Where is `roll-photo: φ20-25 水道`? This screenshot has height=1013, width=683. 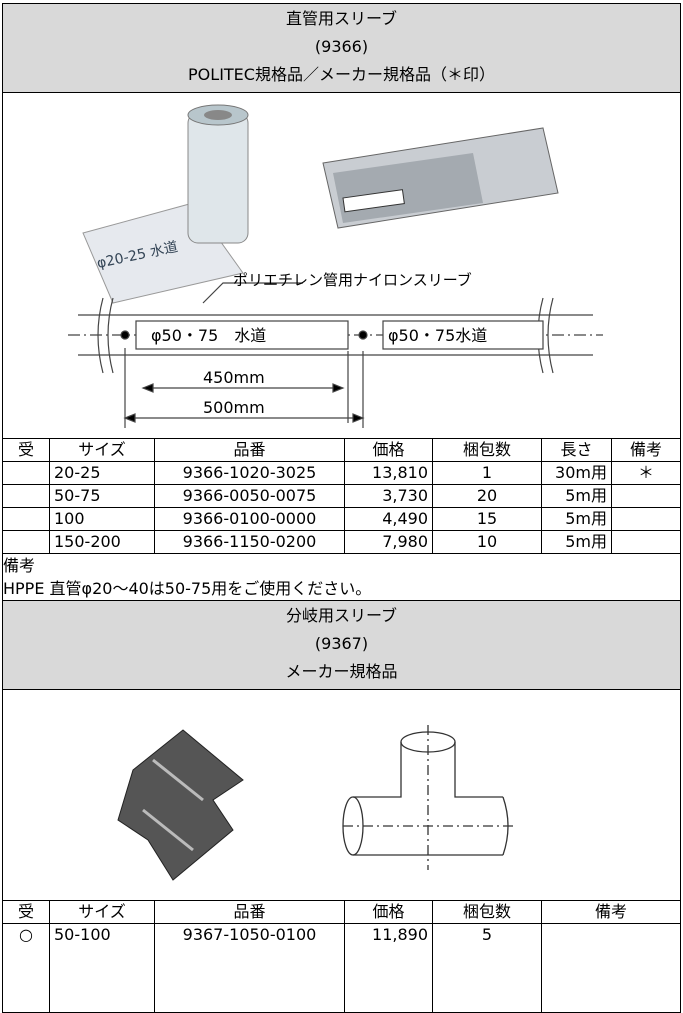
roll-photo: φ20-25 水道 is located at coordinates (165, 204).